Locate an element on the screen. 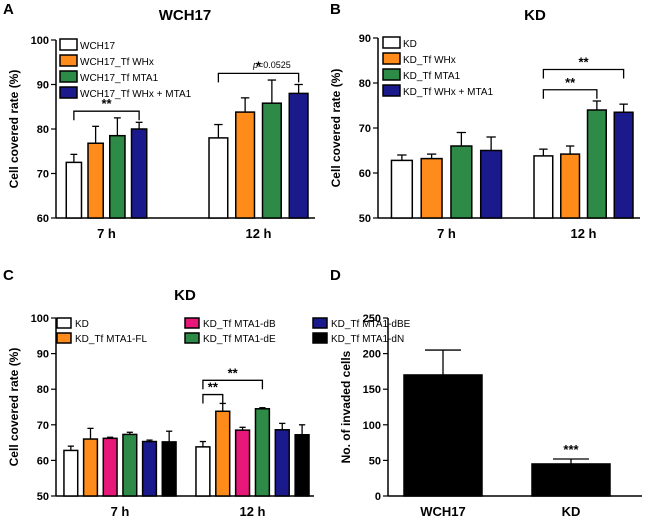 This screenshot has height=520, width=650. panel-letter: A is located at coordinates (8, 9).